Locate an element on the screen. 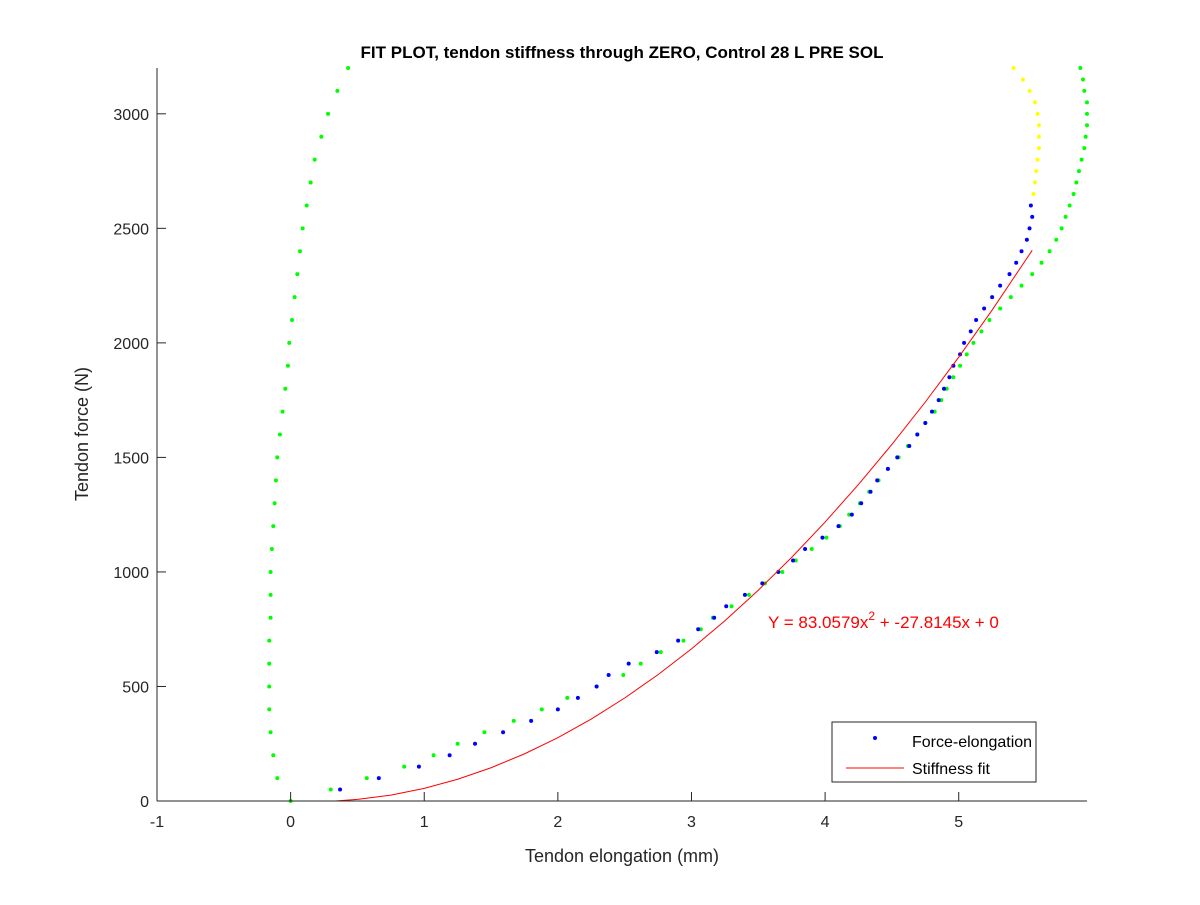 Image resolution: width=1200 pixels, height=905 pixels. x-axis-label: Tendon elongation (mm) is located at coordinates (622, 856).